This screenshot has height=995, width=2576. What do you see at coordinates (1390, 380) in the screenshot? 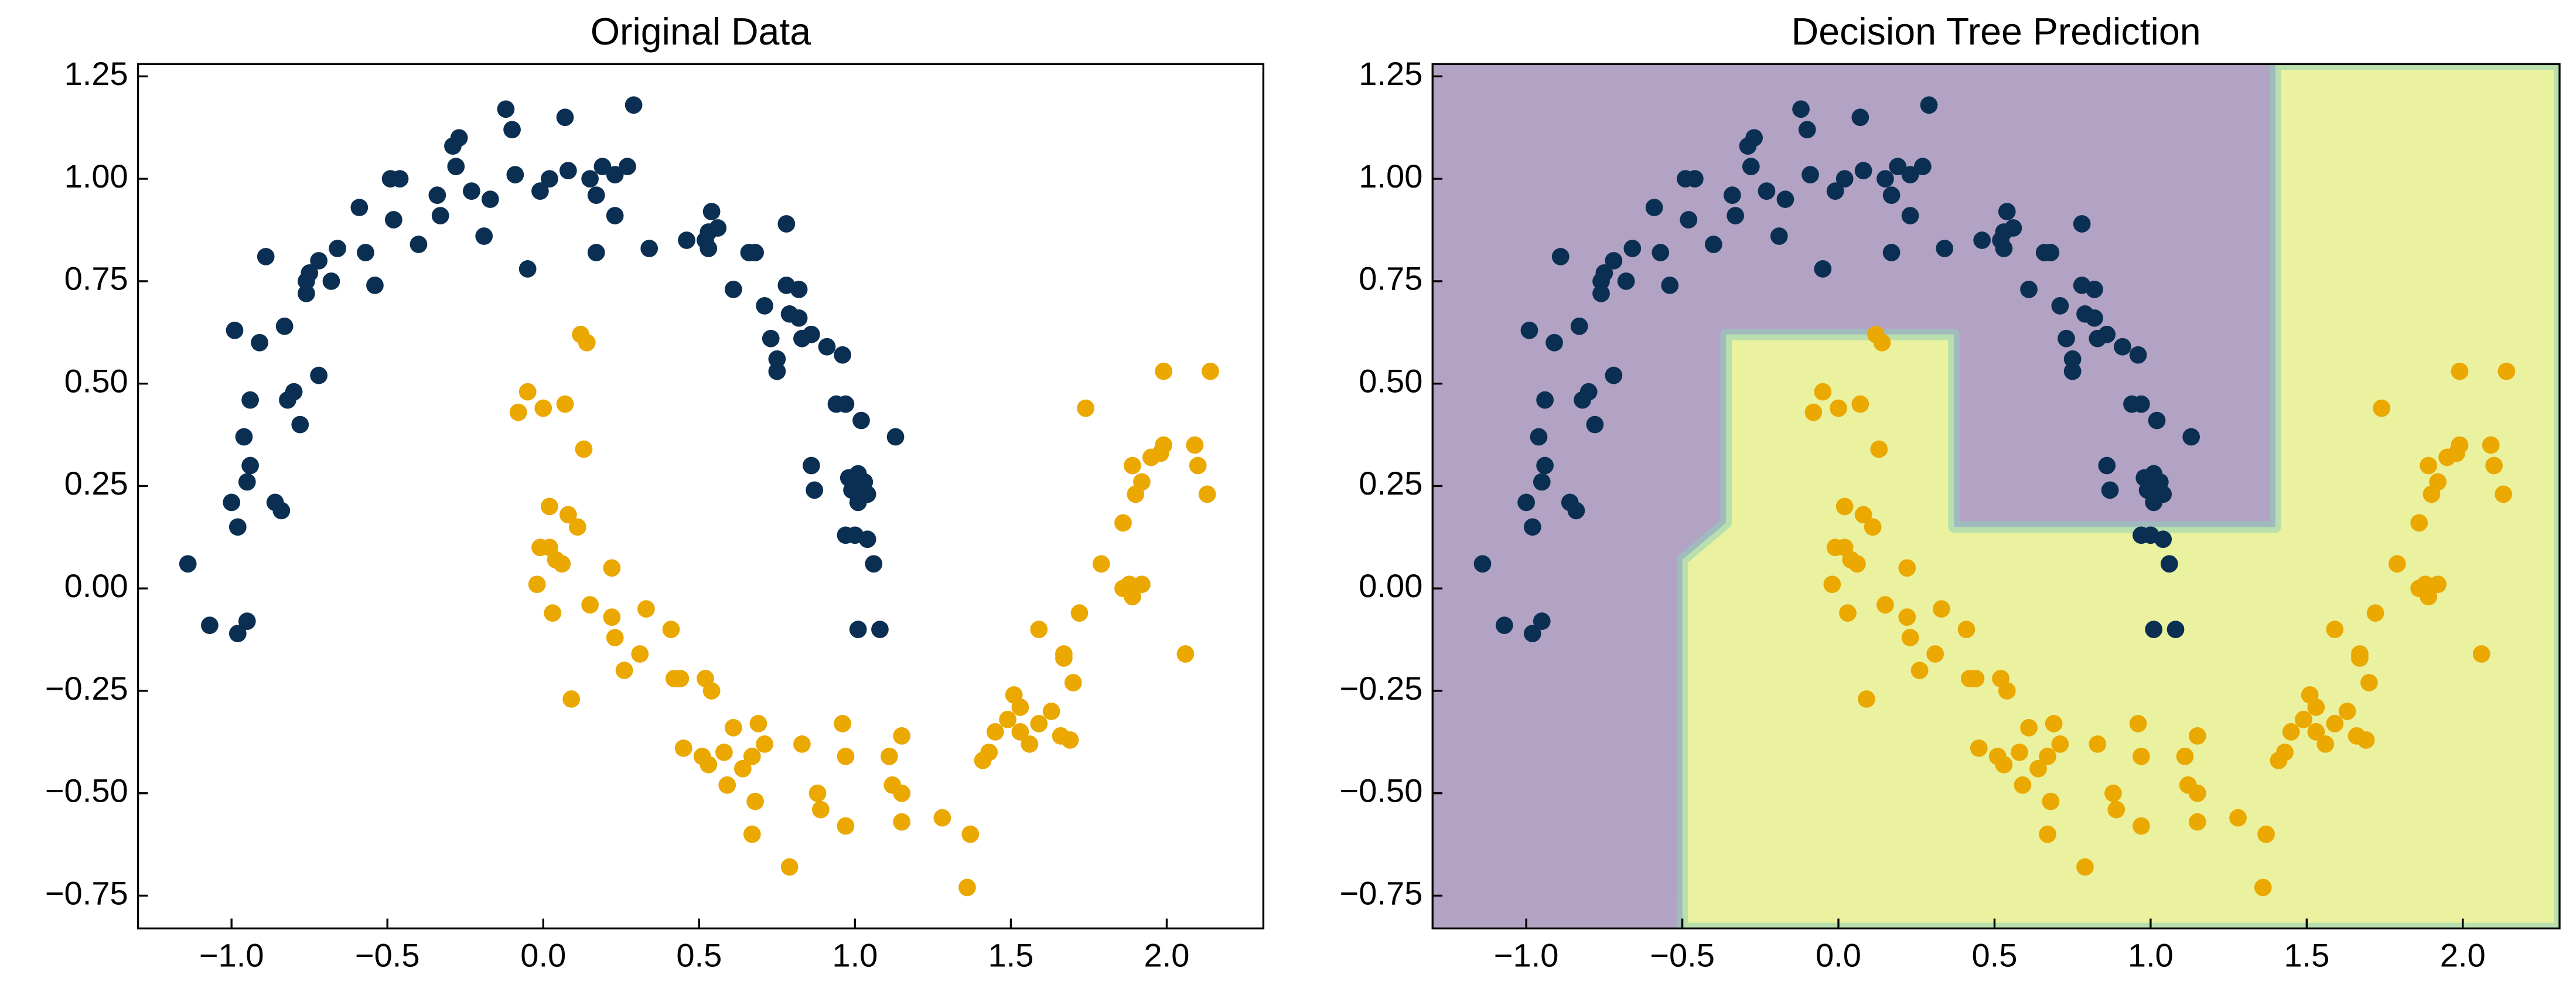
I see `y-tick-label: 0.50` at bounding box center [1390, 380].